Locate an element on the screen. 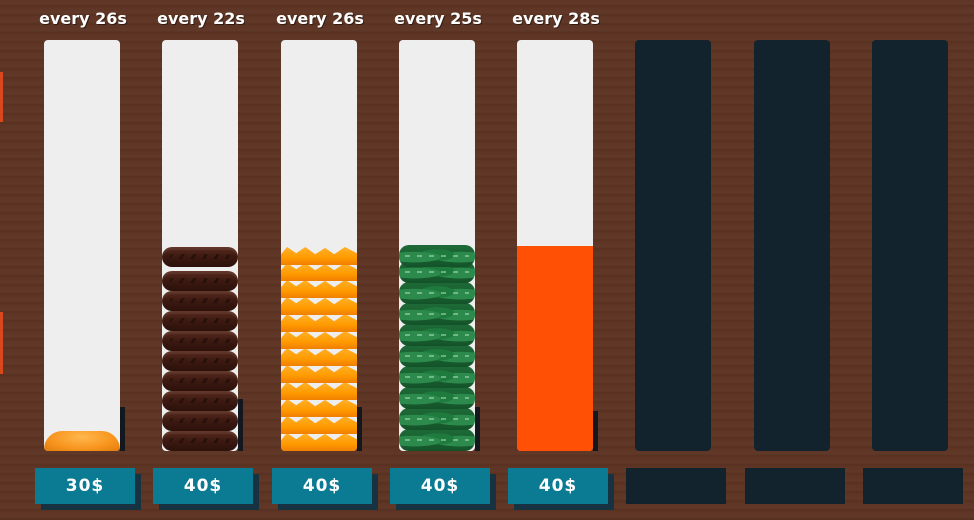 The width and height of the screenshot is (974, 520). ingredient-column-patty: every 22s 40$ is located at coordinates (203, 260).